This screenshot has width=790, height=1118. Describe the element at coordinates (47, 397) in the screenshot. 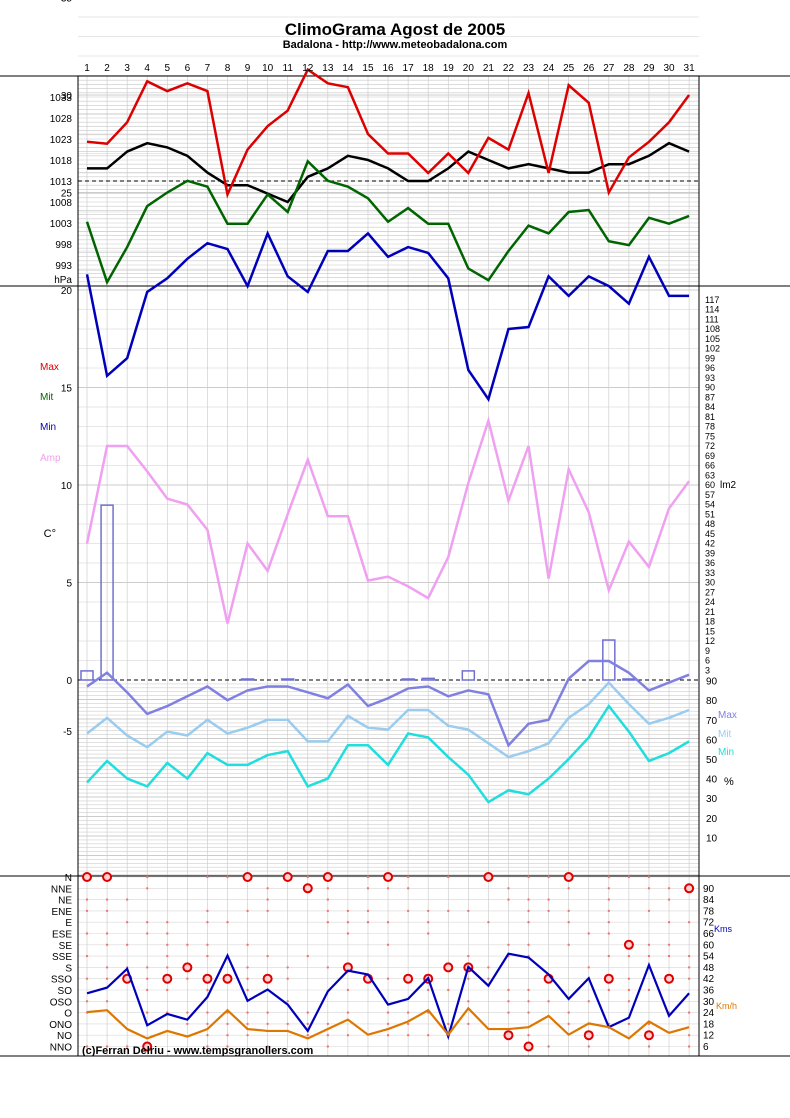

I see `temperature-legend-mit: Mit` at that location.